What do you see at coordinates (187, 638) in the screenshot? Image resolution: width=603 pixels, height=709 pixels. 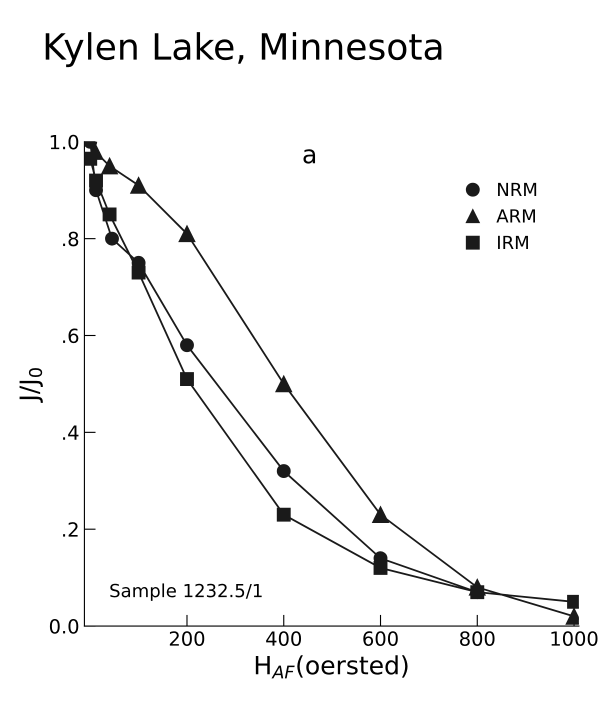 I see `x-tick-label: 200` at bounding box center [187, 638].